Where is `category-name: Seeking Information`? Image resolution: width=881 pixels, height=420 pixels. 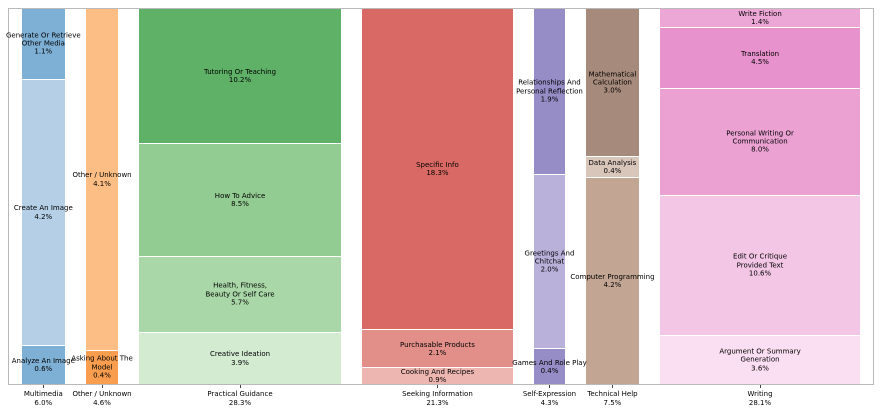
category-name: Seeking Information is located at coordinates (437, 394).